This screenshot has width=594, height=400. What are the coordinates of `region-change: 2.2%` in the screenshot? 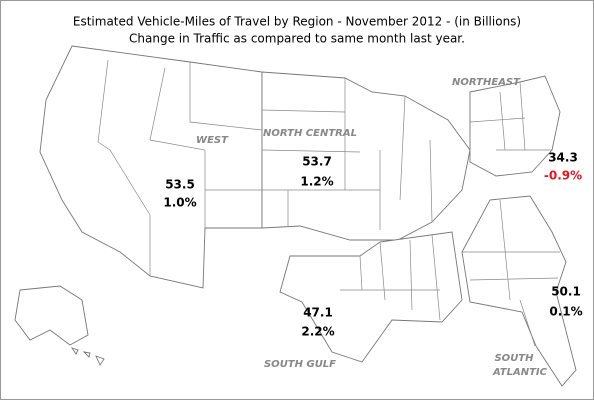 It's located at (317, 332).